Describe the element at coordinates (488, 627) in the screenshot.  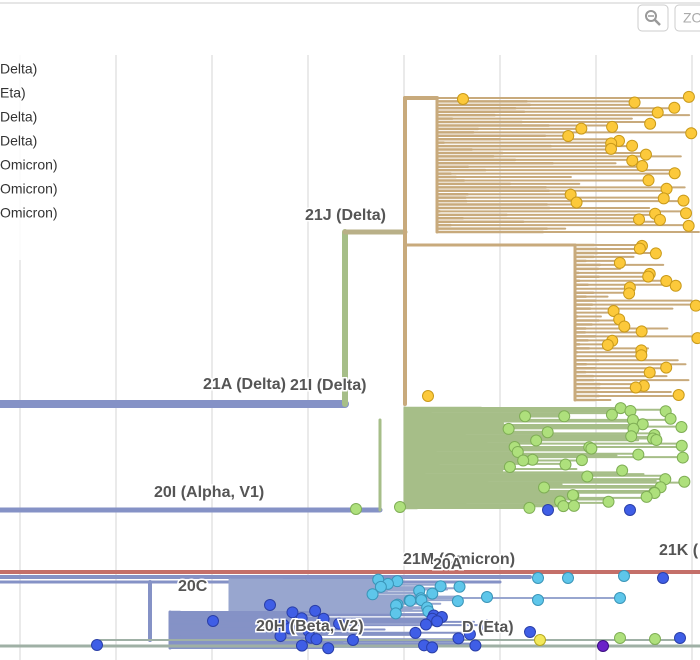
I see `clade-label: D (Eta)` at that location.